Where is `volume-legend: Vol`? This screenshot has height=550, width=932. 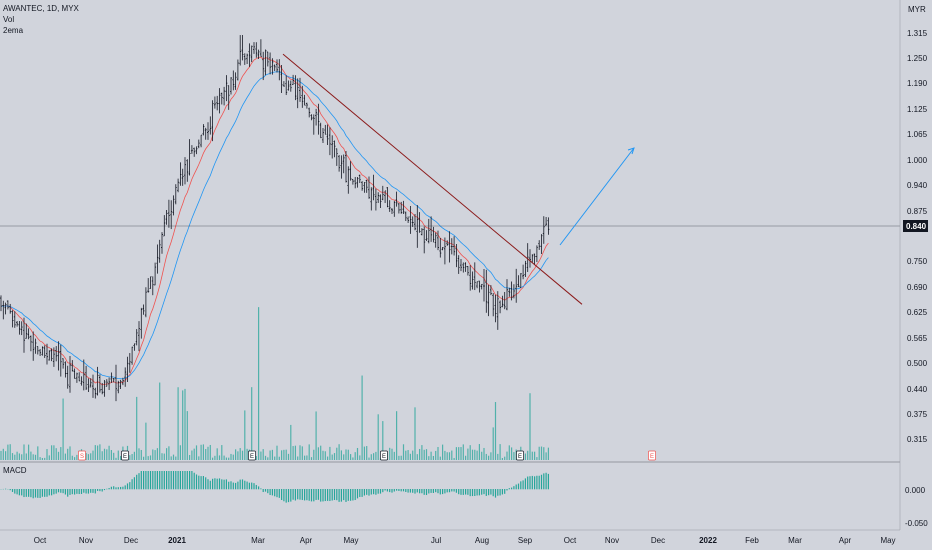
volume-legend: Vol is located at coordinates (9, 19).